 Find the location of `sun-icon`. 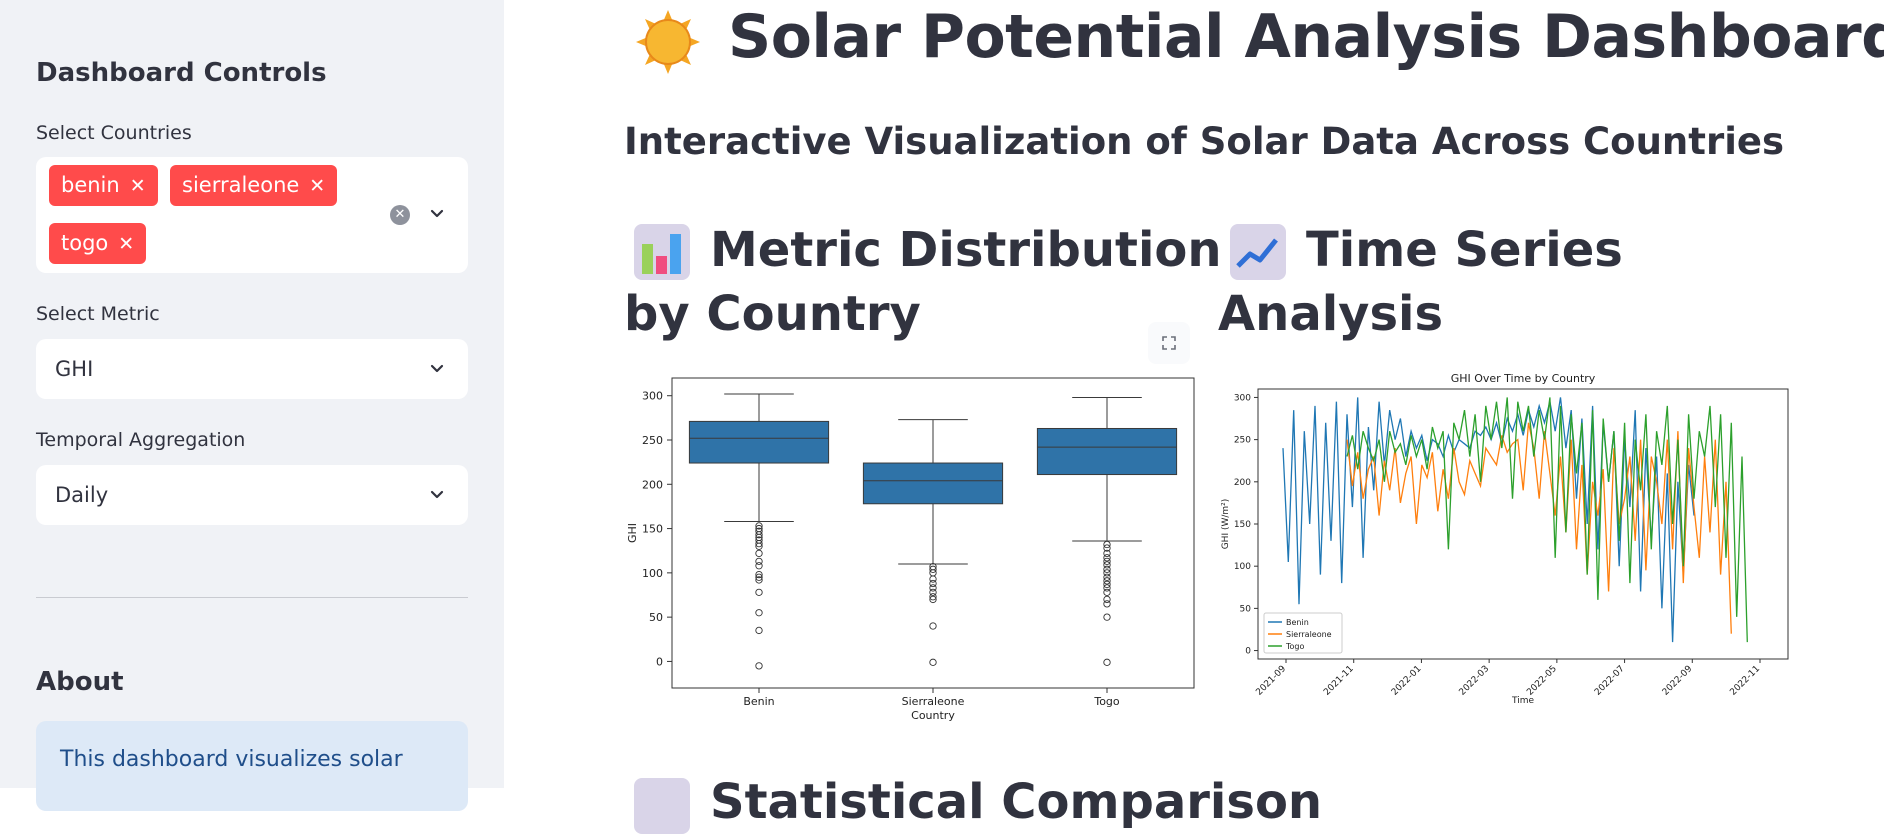

sun-icon is located at coordinates (668, 42).